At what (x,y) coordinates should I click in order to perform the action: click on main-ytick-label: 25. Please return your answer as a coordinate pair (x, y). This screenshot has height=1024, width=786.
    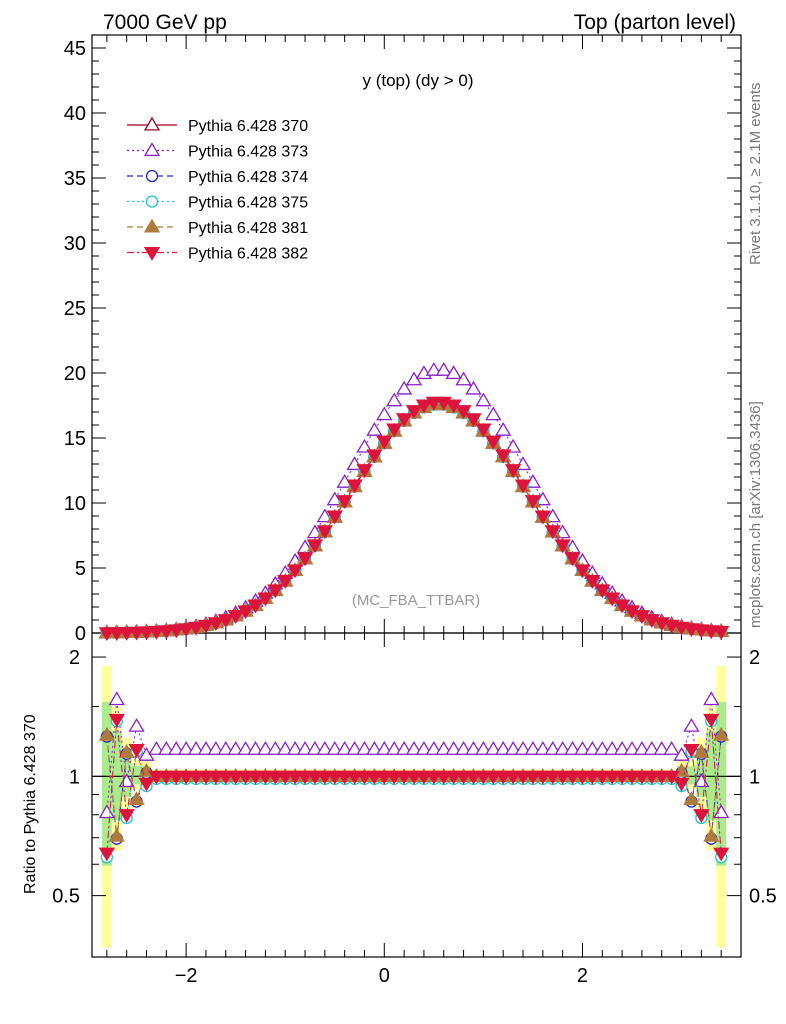
    Looking at the image, I should click on (75, 309).